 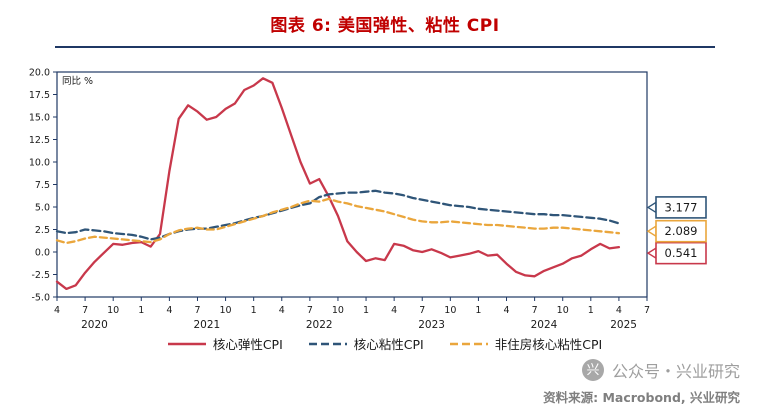 What do you see at coordinates (94, 325) in the screenshot?
I see `year-label: 2020` at bounding box center [94, 325].